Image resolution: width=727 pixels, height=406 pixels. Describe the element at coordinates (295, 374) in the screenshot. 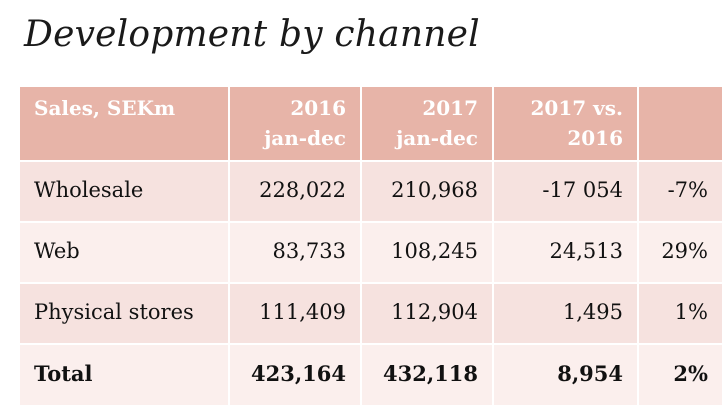

I see `cell-2016: 423,164` at that location.